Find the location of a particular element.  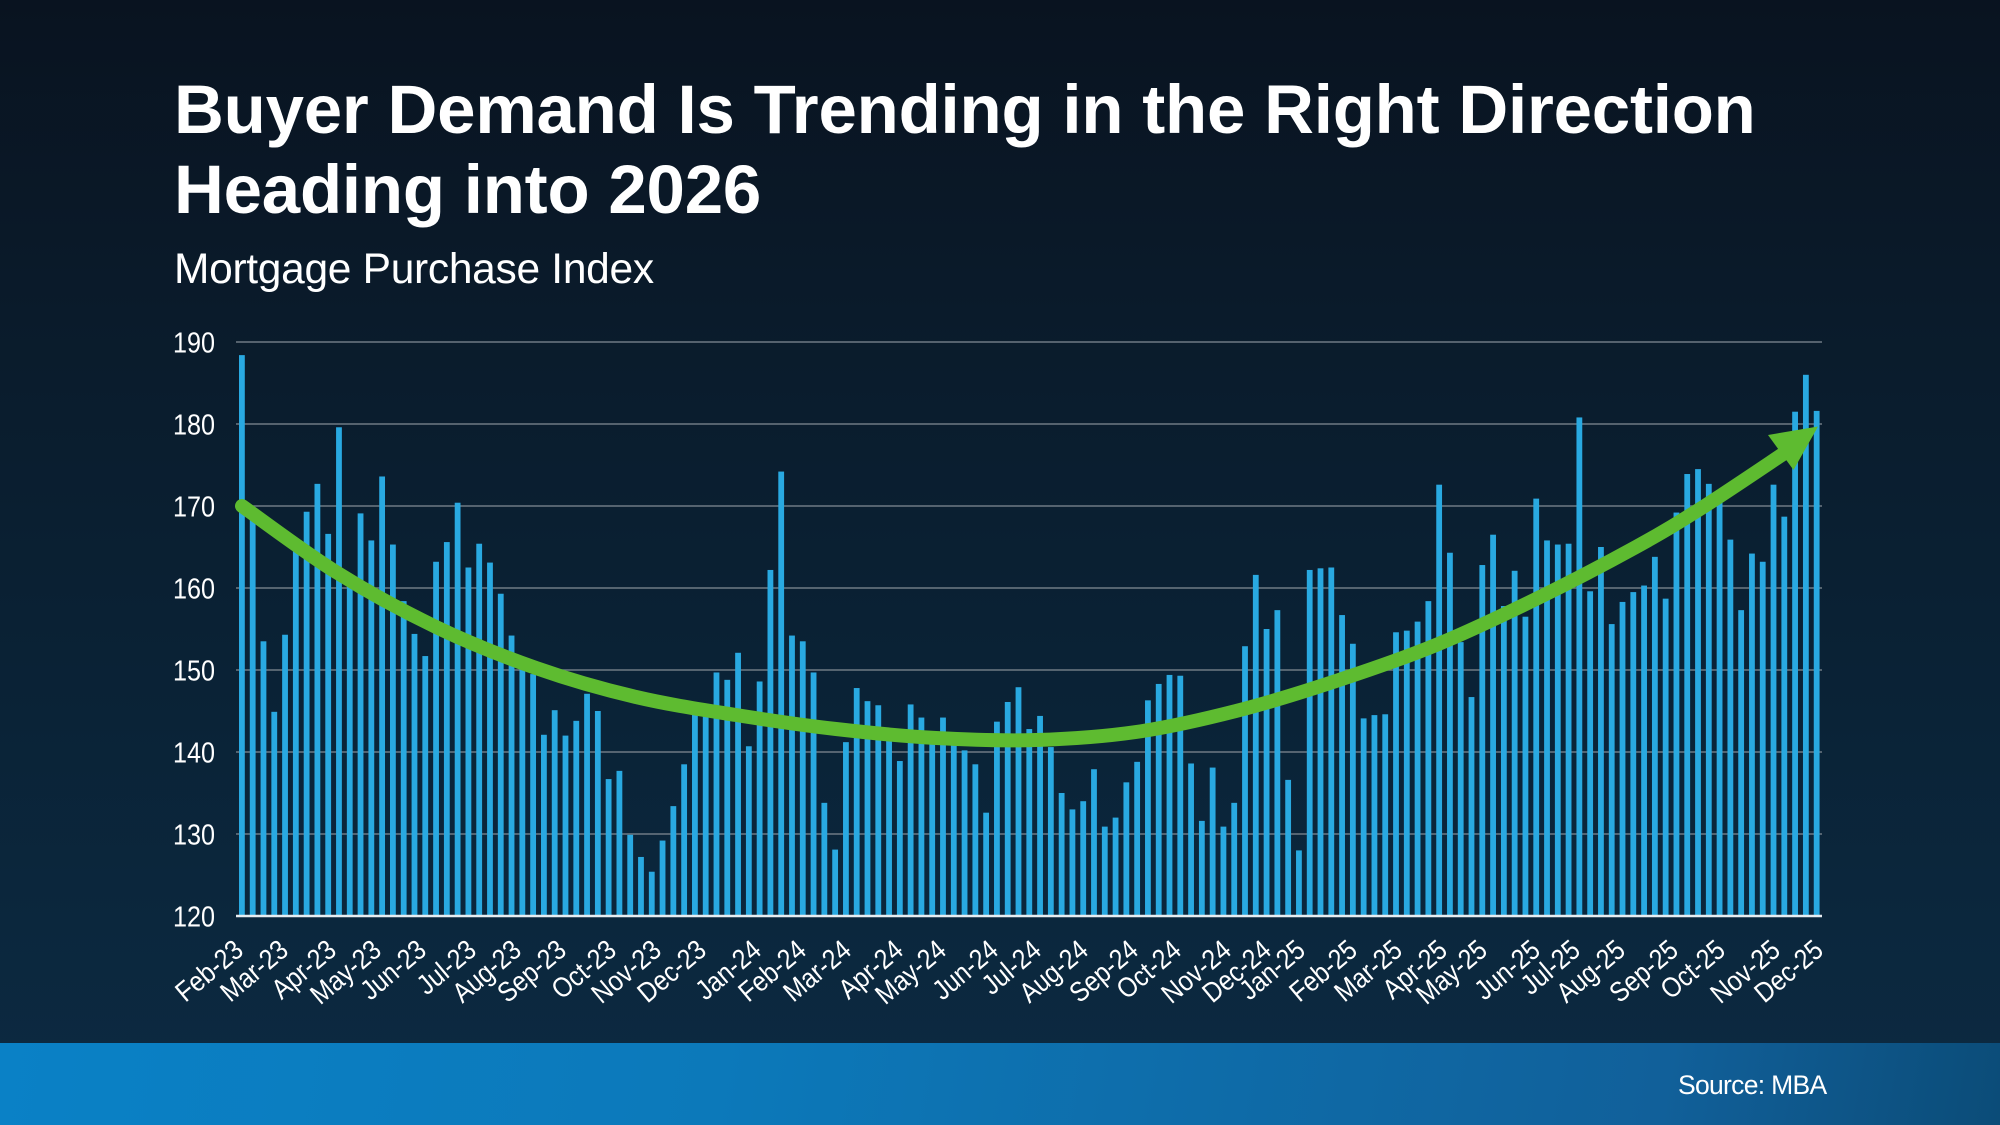

svg-text: 120 is located at coordinates (194, 918).